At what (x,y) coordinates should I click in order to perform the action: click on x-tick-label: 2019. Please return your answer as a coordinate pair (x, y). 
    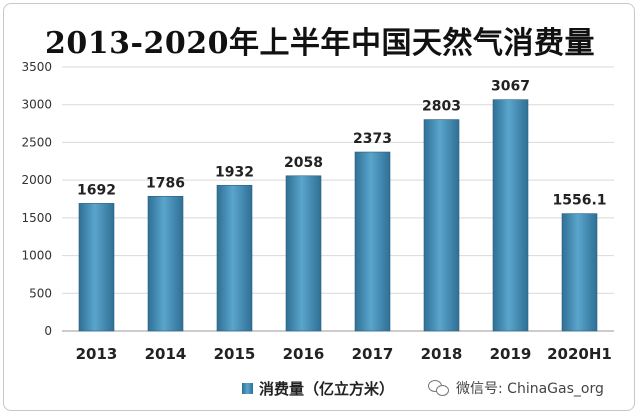
    Looking at the image, I should click on (511, 354).